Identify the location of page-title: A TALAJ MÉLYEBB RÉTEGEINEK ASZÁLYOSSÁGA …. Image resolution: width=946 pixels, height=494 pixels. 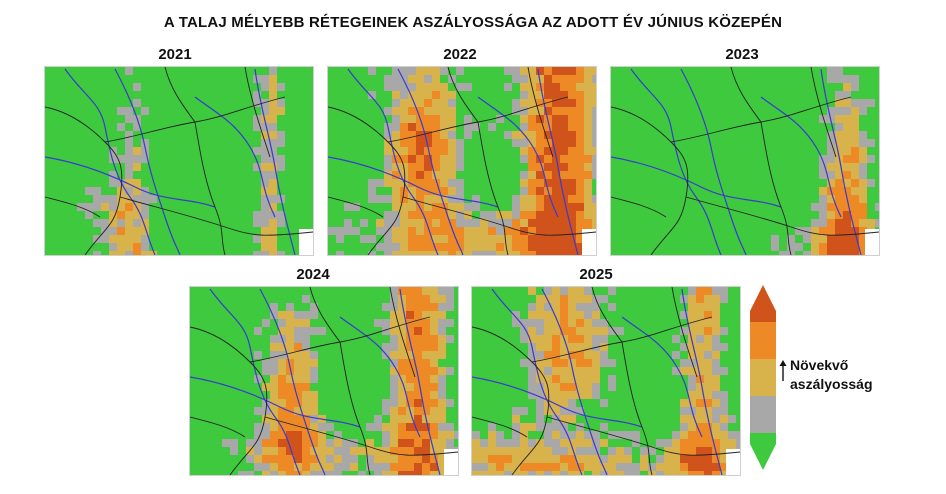
(473, 22).